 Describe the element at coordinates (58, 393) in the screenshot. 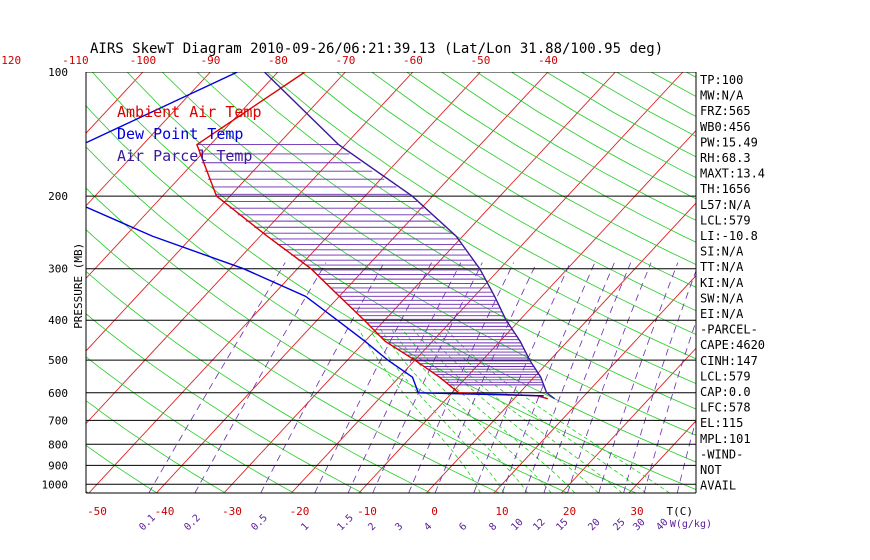

I see `pressure-tick-label: 600` at that location.